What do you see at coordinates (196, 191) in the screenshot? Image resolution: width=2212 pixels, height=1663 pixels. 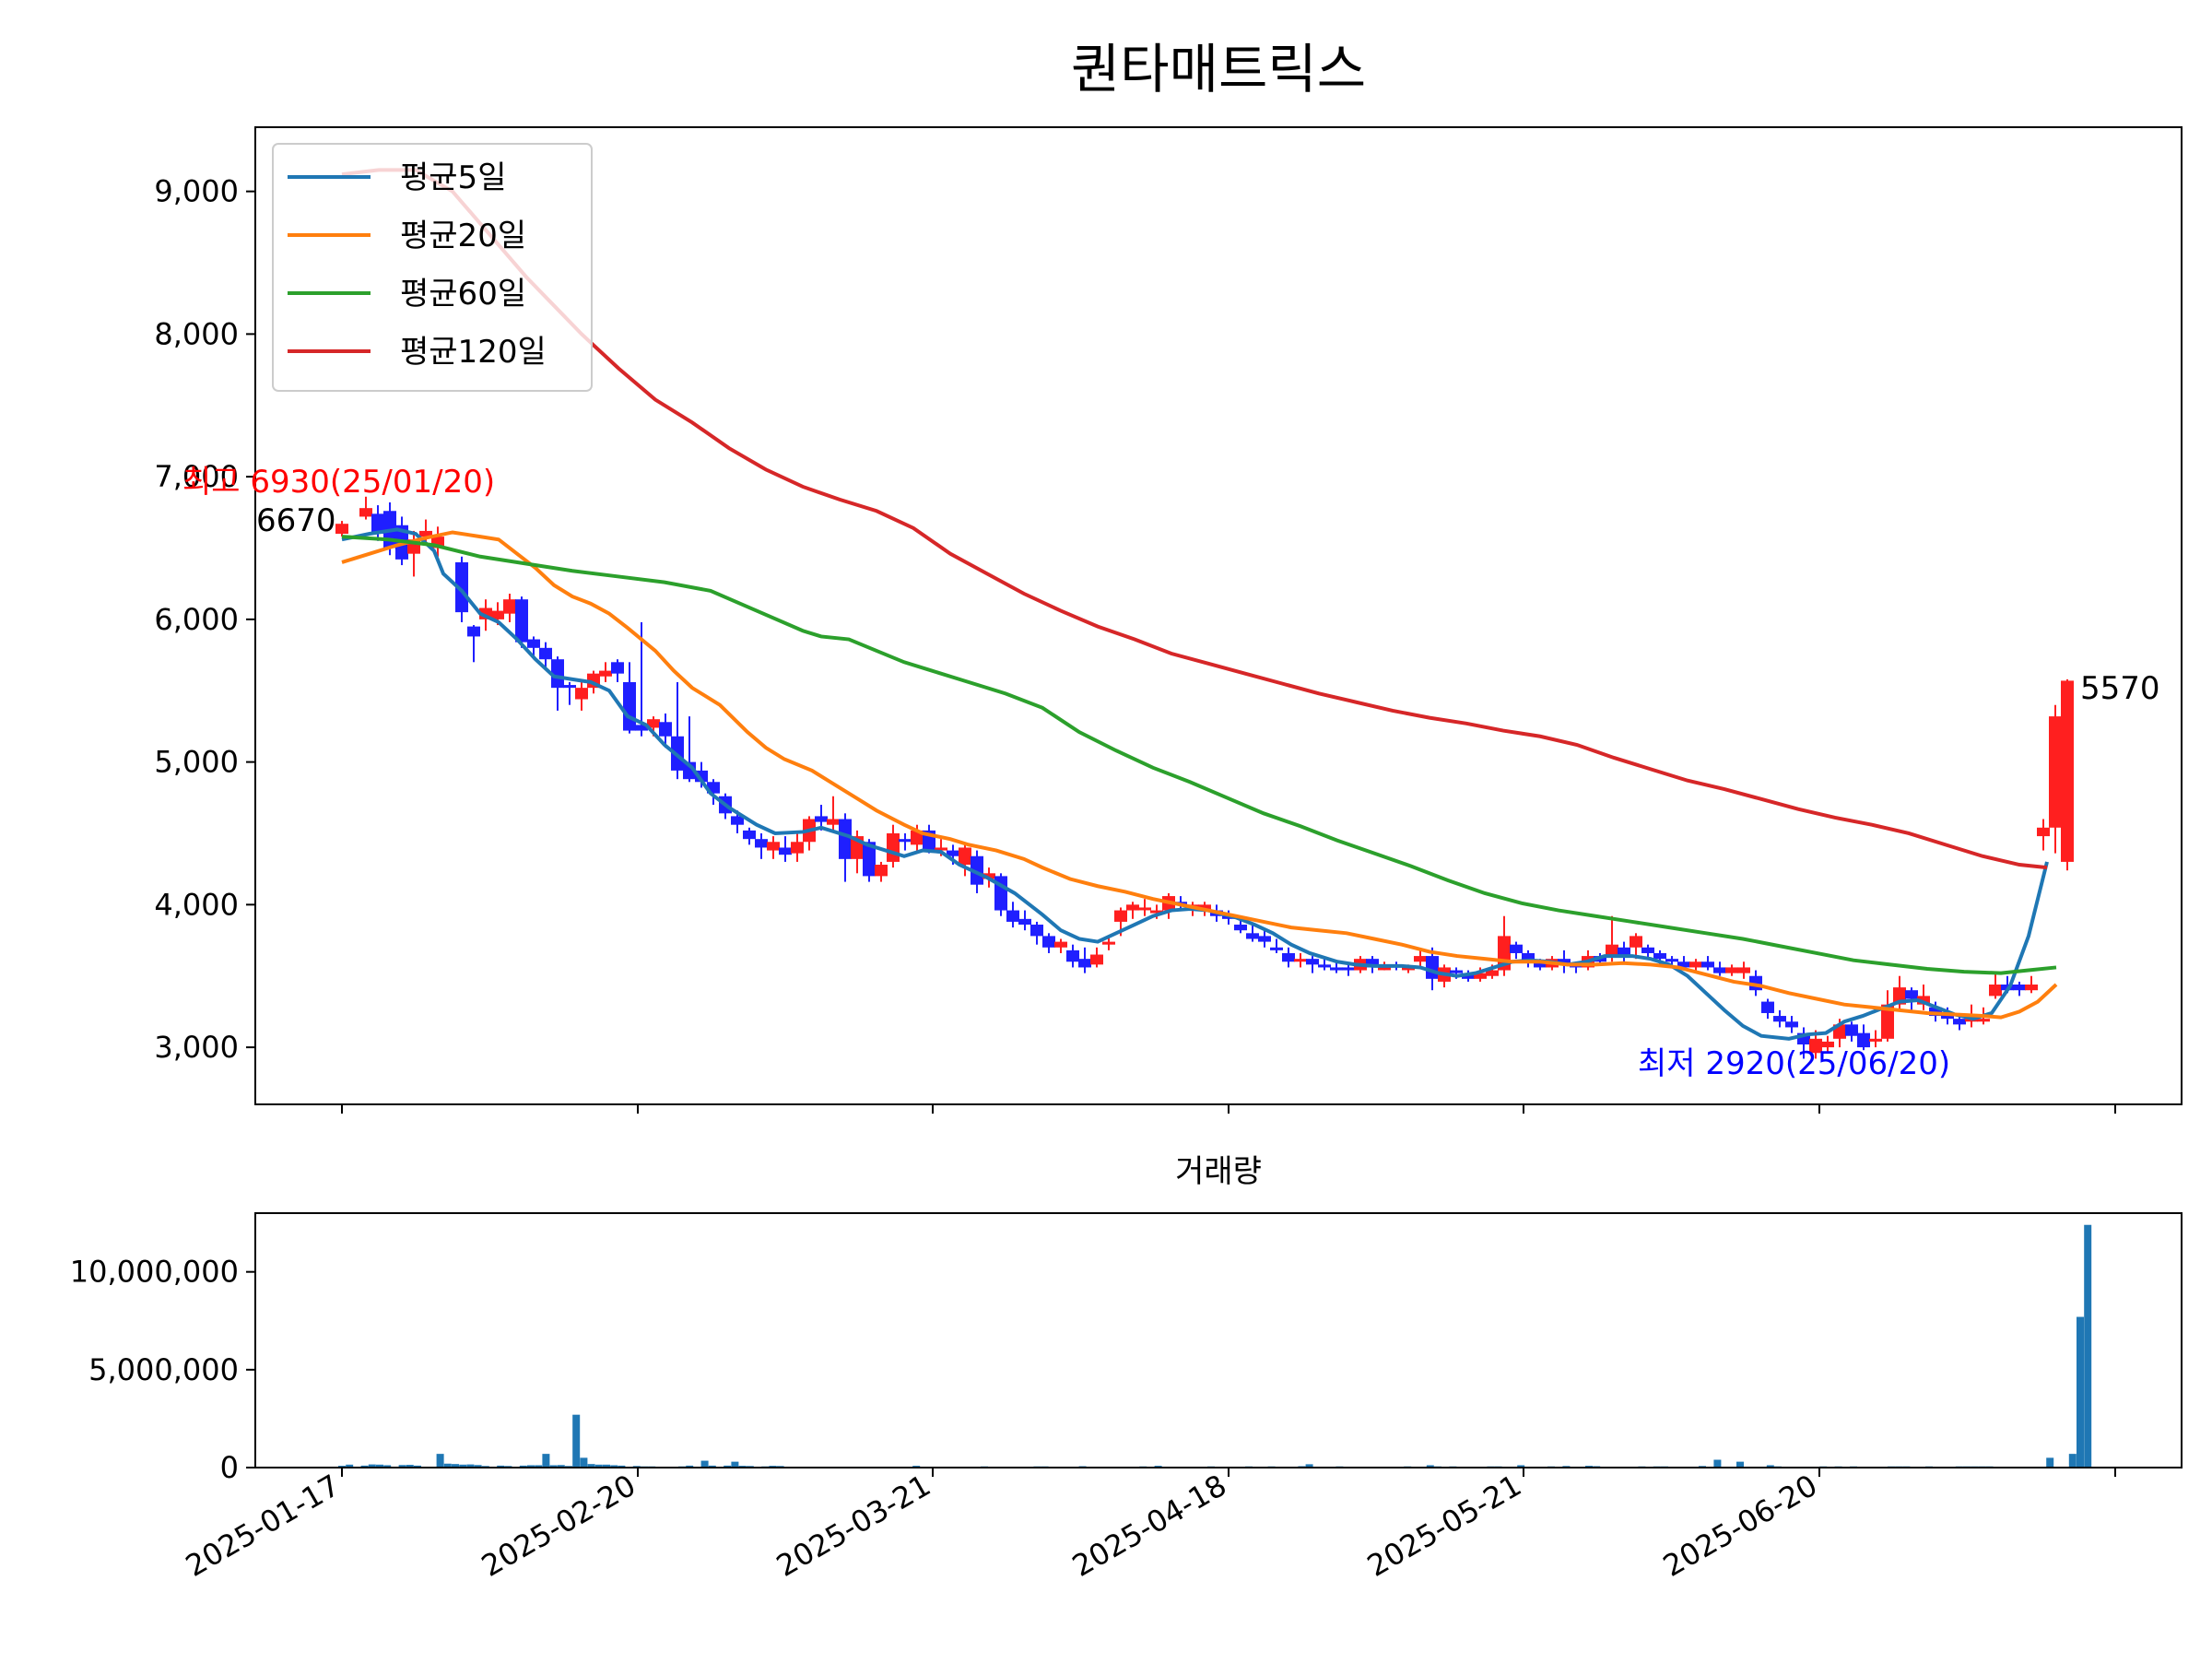 I see `price-y-tick-label: 9,000` at bounding box center [196, 191].